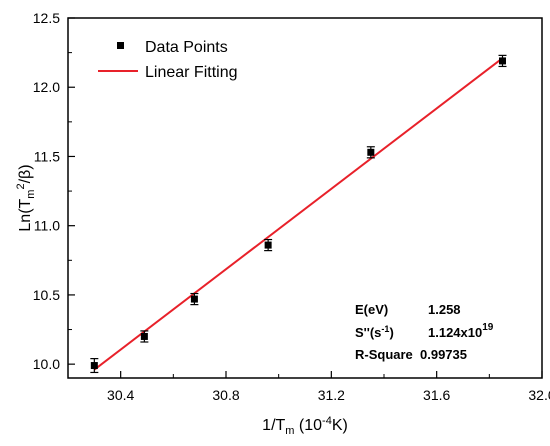  Describe the element at coordinates (461, 331) in the screenshot. I see `stat-value-frequency-factor: 1.124x10¹⁹` at that location.